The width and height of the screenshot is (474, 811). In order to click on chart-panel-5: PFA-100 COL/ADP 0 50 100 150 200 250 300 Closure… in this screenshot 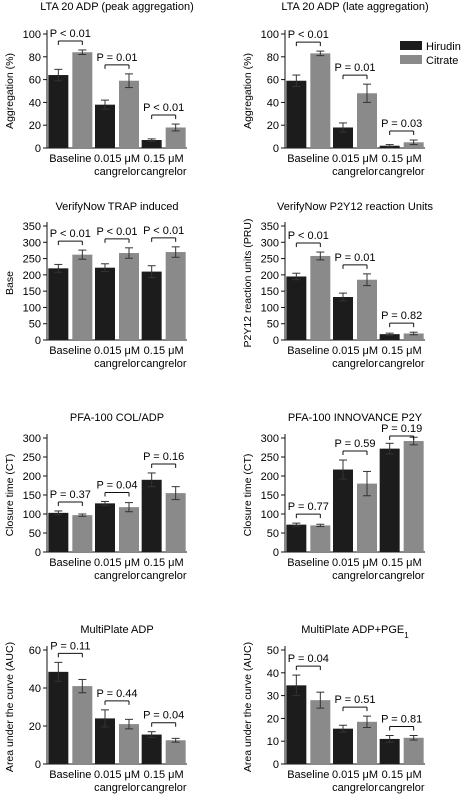, I will do `click(95, 497)`.